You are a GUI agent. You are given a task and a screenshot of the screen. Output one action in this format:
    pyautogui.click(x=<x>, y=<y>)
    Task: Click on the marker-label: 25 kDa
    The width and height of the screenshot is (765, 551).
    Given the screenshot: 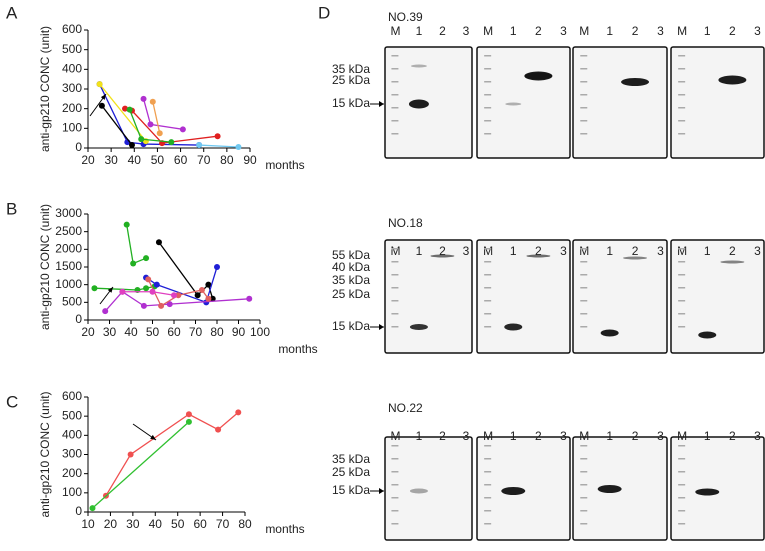 What is the action you would take?
    pyautogui.click(x=351, y=80)
    